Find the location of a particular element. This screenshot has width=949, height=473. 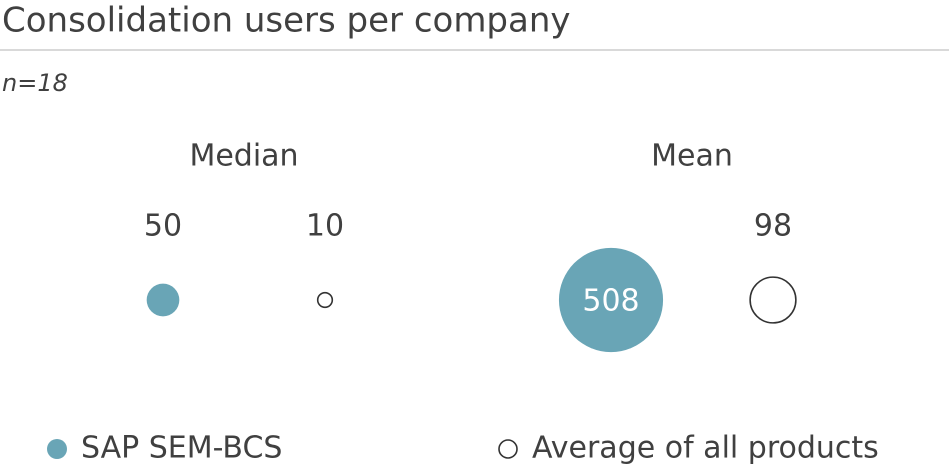

chart-title: Consolidation users per company is located at coordinates (286, 21).